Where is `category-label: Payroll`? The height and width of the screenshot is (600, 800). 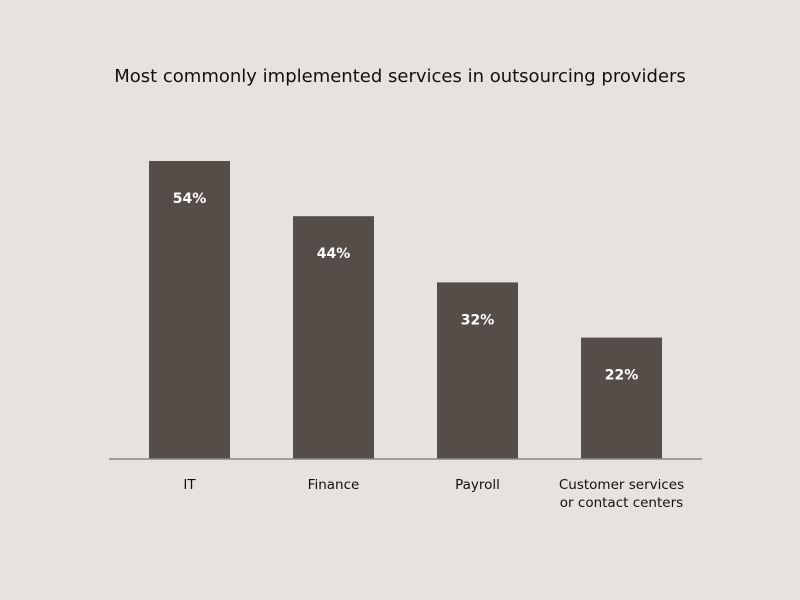
category-label: Payroll is located at coordinates (477, 485).